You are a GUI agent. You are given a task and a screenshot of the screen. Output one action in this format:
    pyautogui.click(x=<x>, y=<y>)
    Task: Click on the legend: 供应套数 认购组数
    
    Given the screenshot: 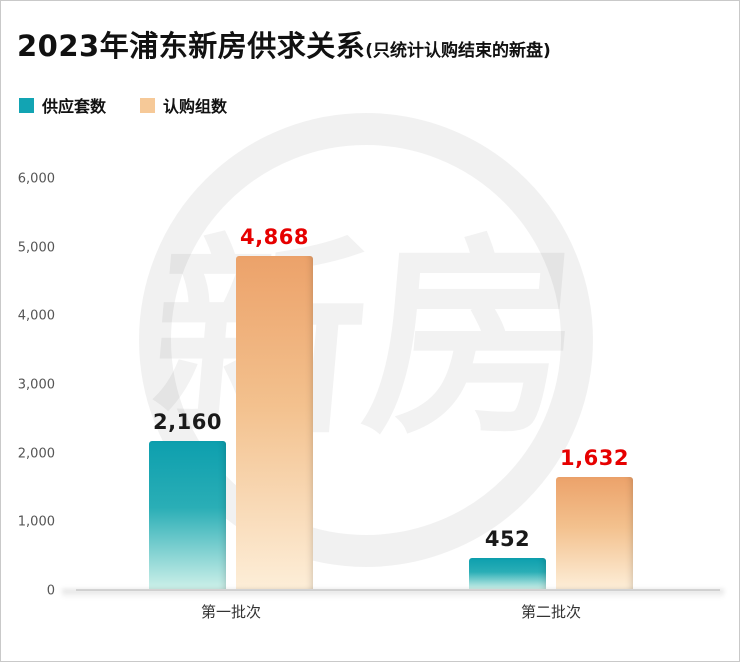 What is the action you would take?
    pyautogui.click(x=123, y=105)
    